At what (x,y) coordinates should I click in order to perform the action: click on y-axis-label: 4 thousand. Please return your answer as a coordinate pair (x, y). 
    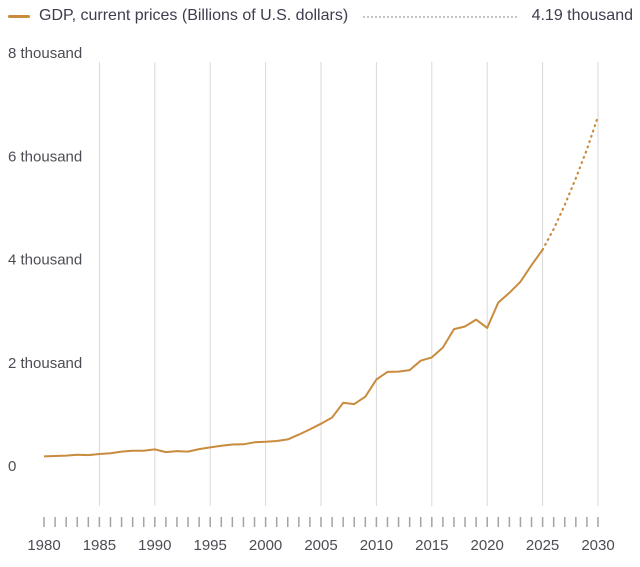
    Looking at the image, I should click on (45, 260).